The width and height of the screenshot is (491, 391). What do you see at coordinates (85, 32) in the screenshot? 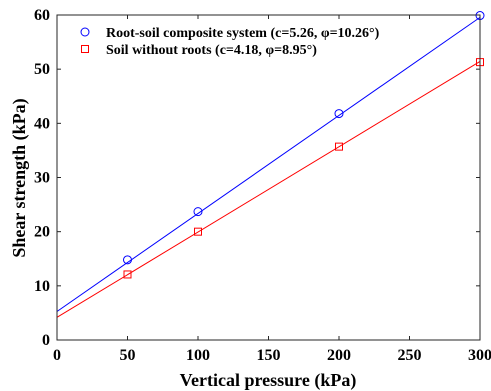
I see `legend-marker-circle` at bounding box center [85, 32].